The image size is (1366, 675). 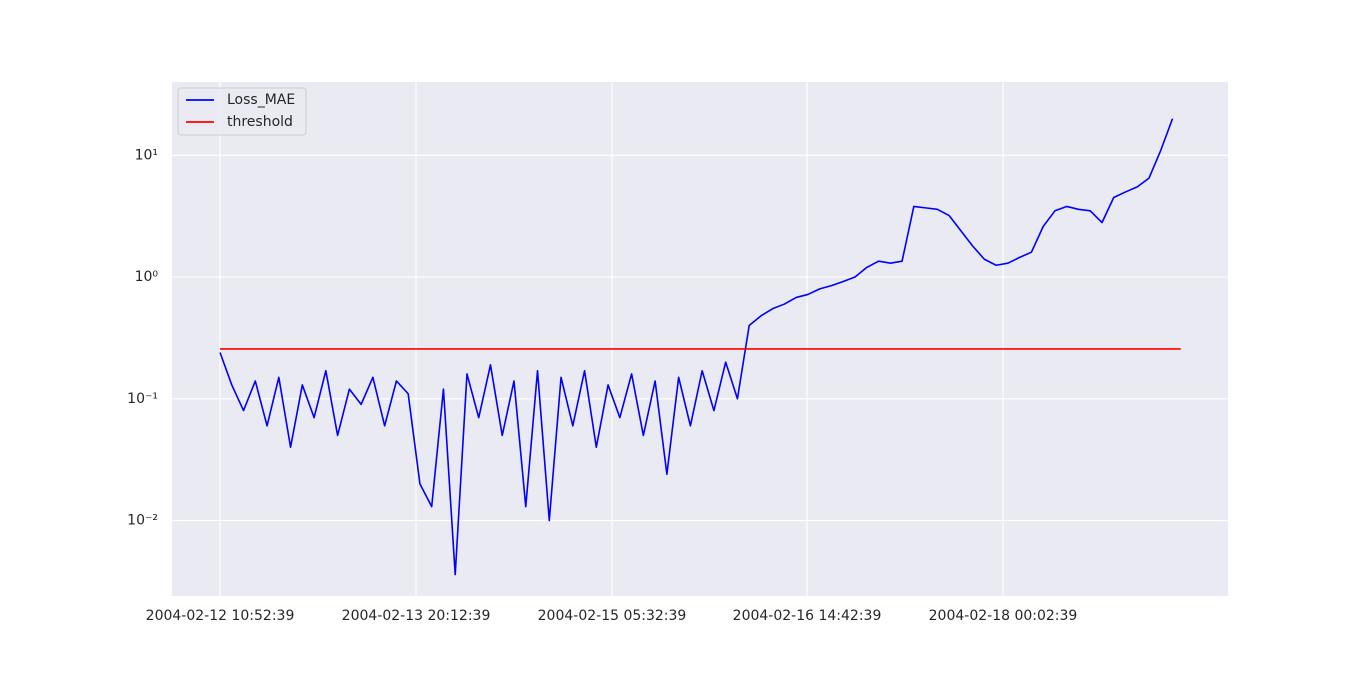 What do you see at coordinates (260, 122) in the screenshot?
I see `legend-label: threshold` at bounding box center [260, 122].